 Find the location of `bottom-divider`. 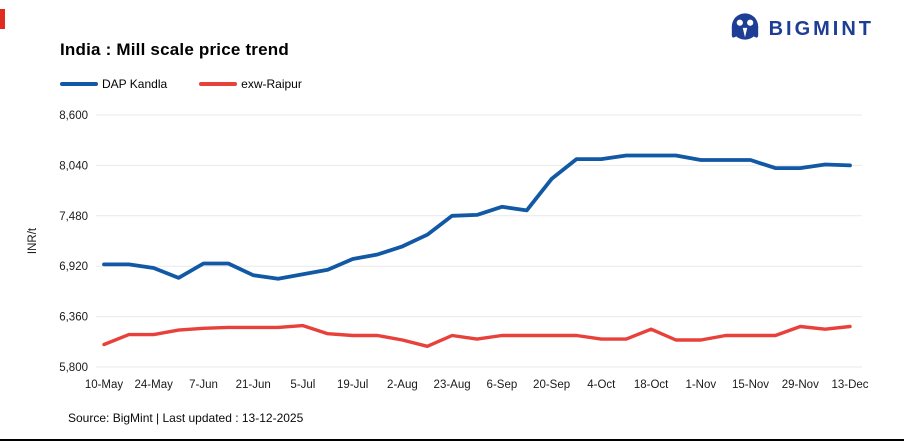

bottom-divider is located at coordinates (452, 440).